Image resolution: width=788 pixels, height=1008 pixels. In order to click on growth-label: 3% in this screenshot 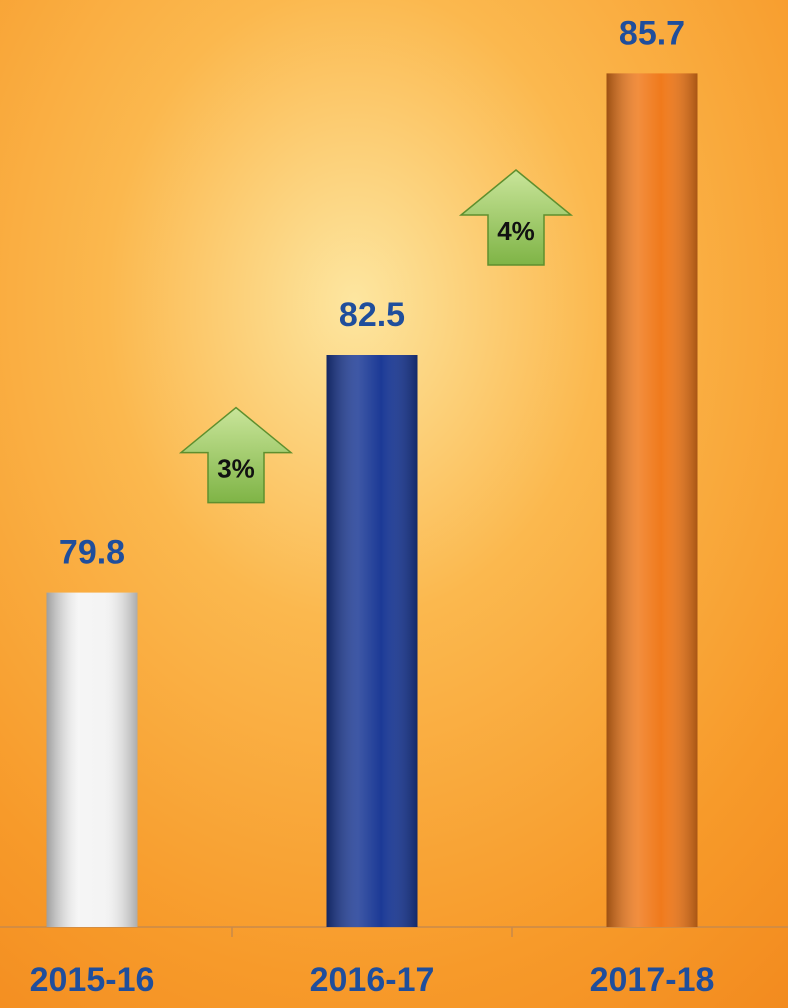, I will do `click(236, 468)`.